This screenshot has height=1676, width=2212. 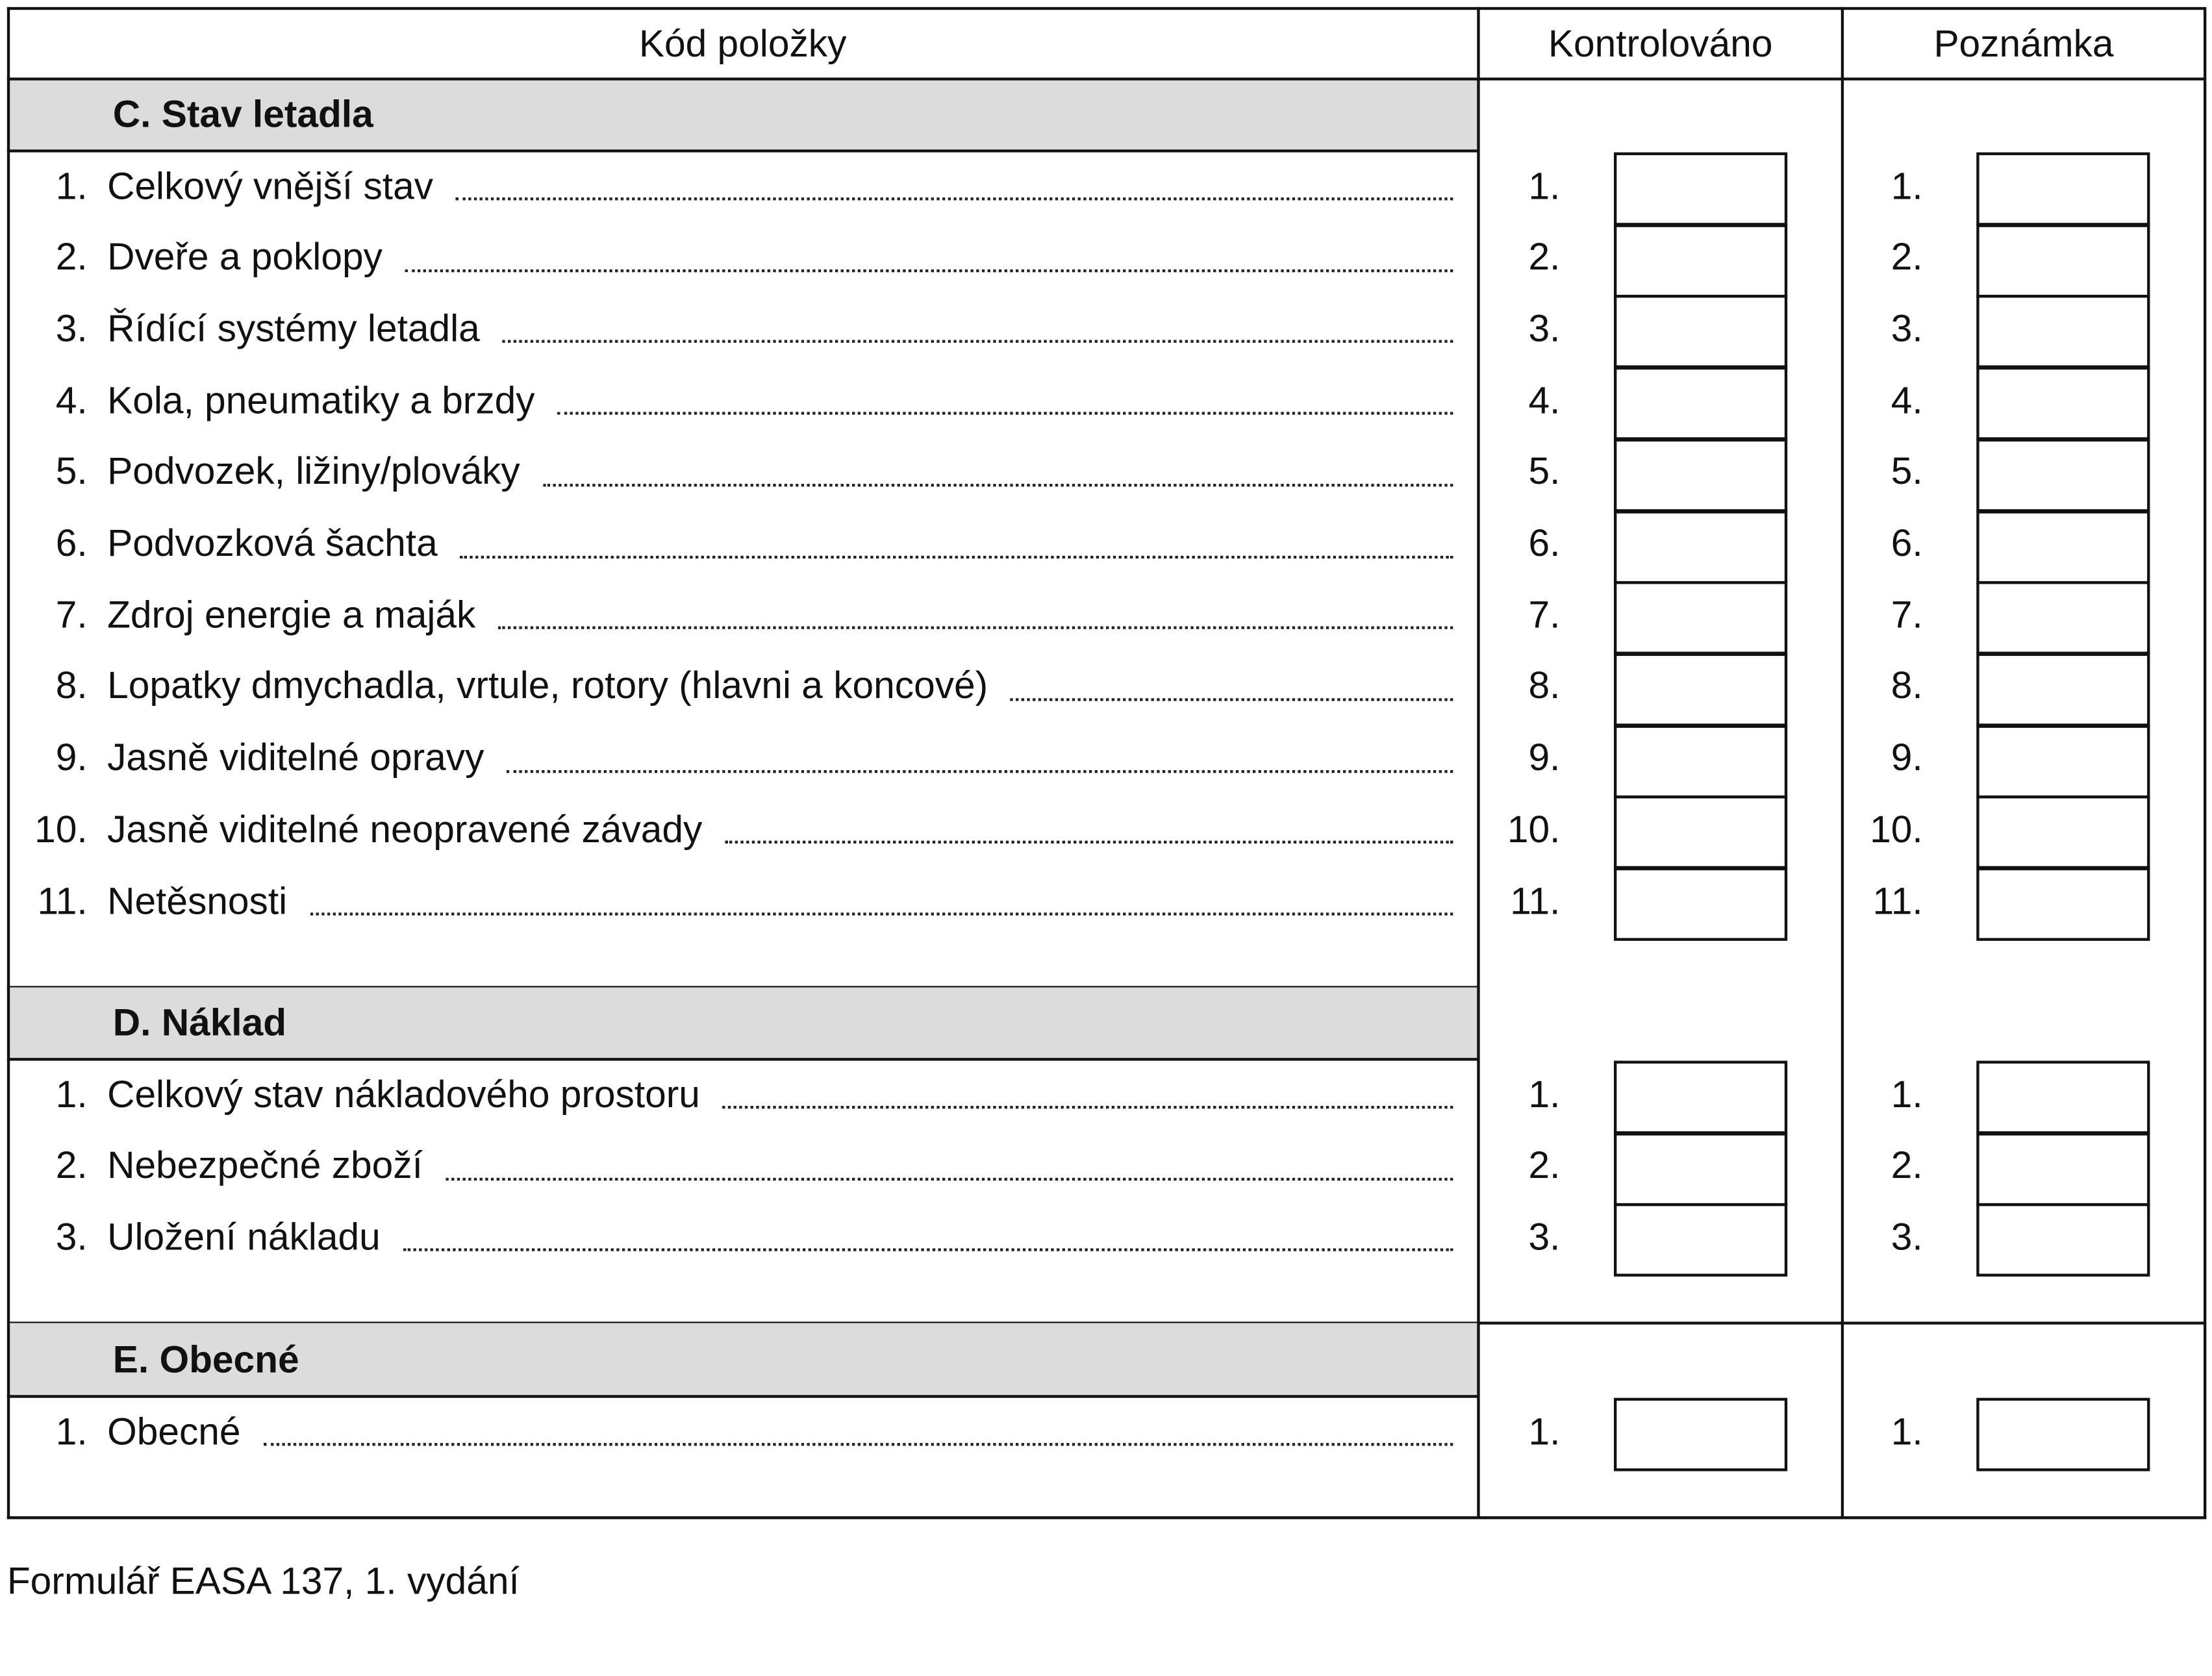 I want to click on item-label: Kola, pneumatiky a brzdy, so click(x=321, y=400).